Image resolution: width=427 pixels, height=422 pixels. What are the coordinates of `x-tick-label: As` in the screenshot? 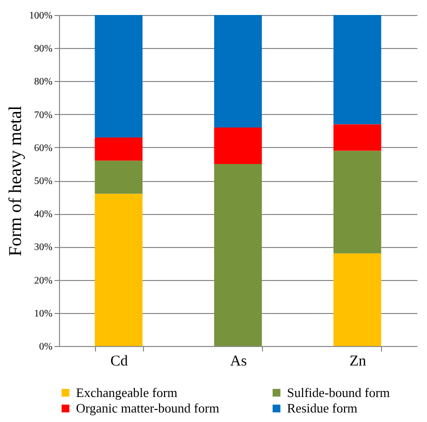 It's located at (238, 362).